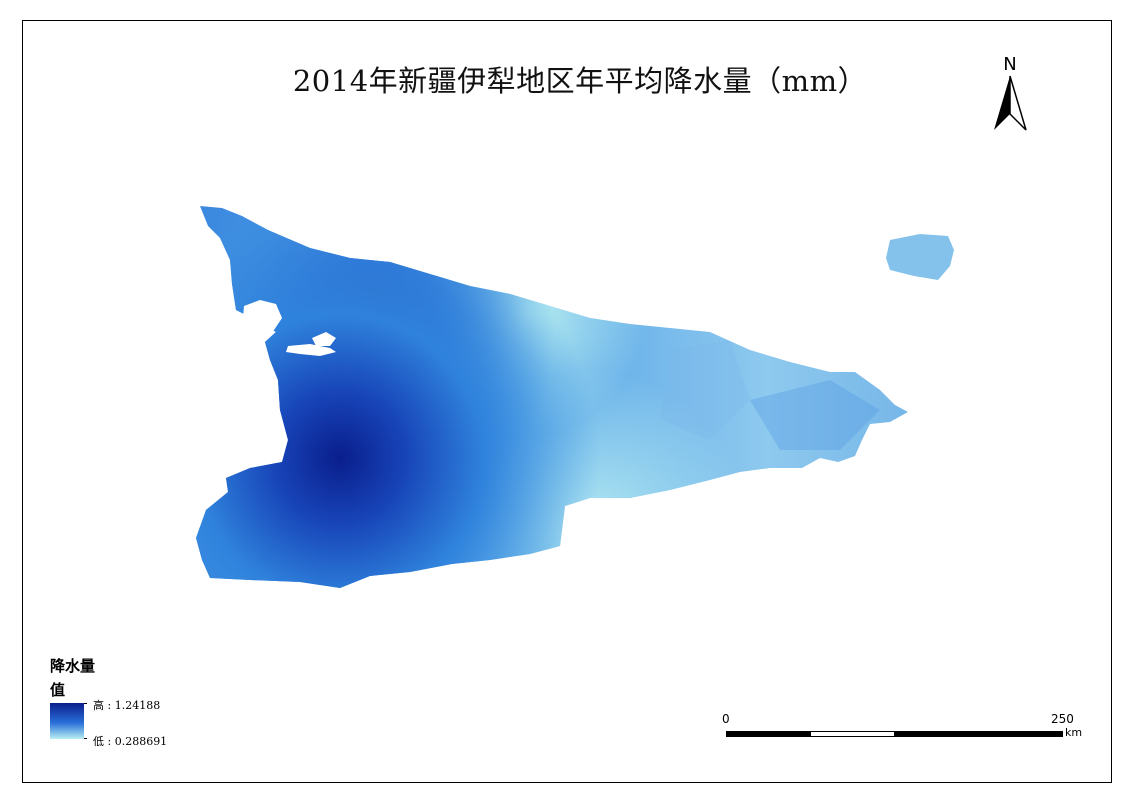 The height and width of the screenshot is (794, 1123). What do you see at coordinates (905, 730) in the screenshot?
I see `scale-bar: 0 250 km` at bounding box center [905, 730].